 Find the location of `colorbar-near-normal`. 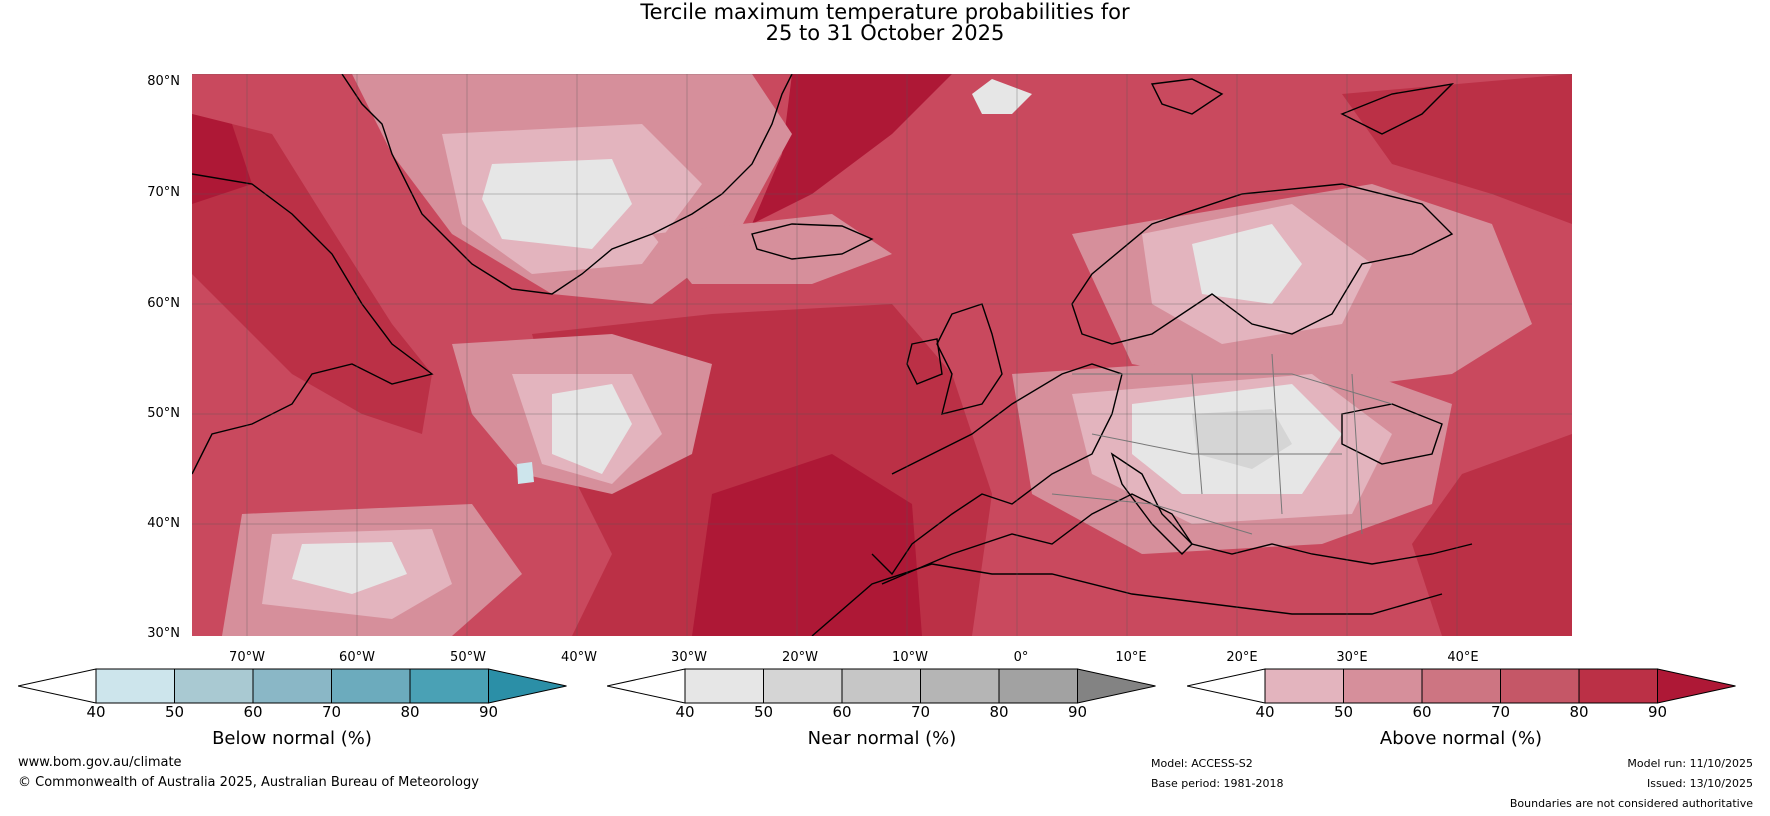

colorbar-near-normal is located at coordinates (881, 686).